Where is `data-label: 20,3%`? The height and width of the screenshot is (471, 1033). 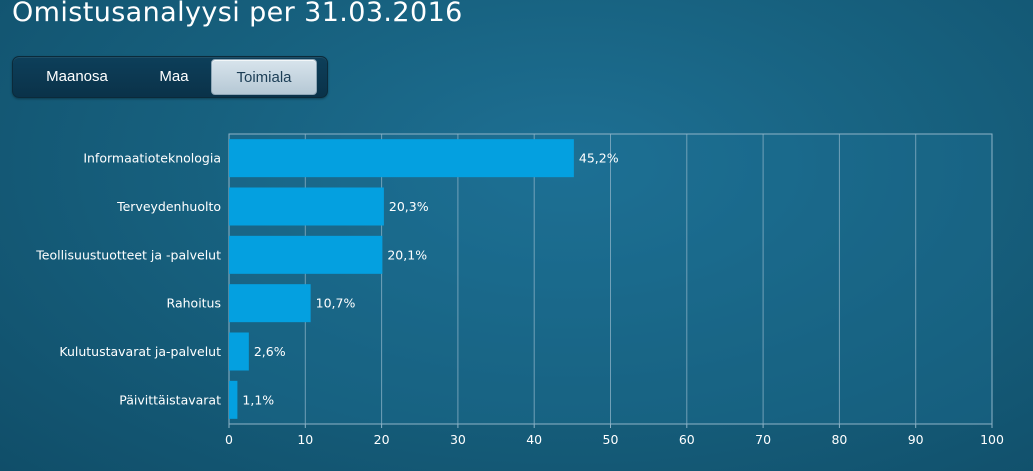
data-label: 20,3% is located at coordinates (409, 206).